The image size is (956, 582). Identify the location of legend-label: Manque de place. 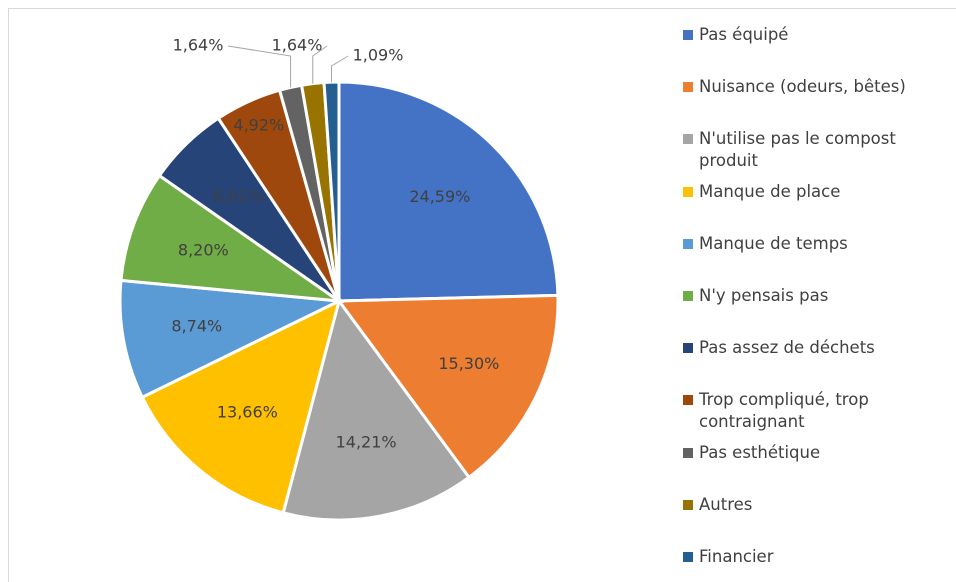
(770, 191).